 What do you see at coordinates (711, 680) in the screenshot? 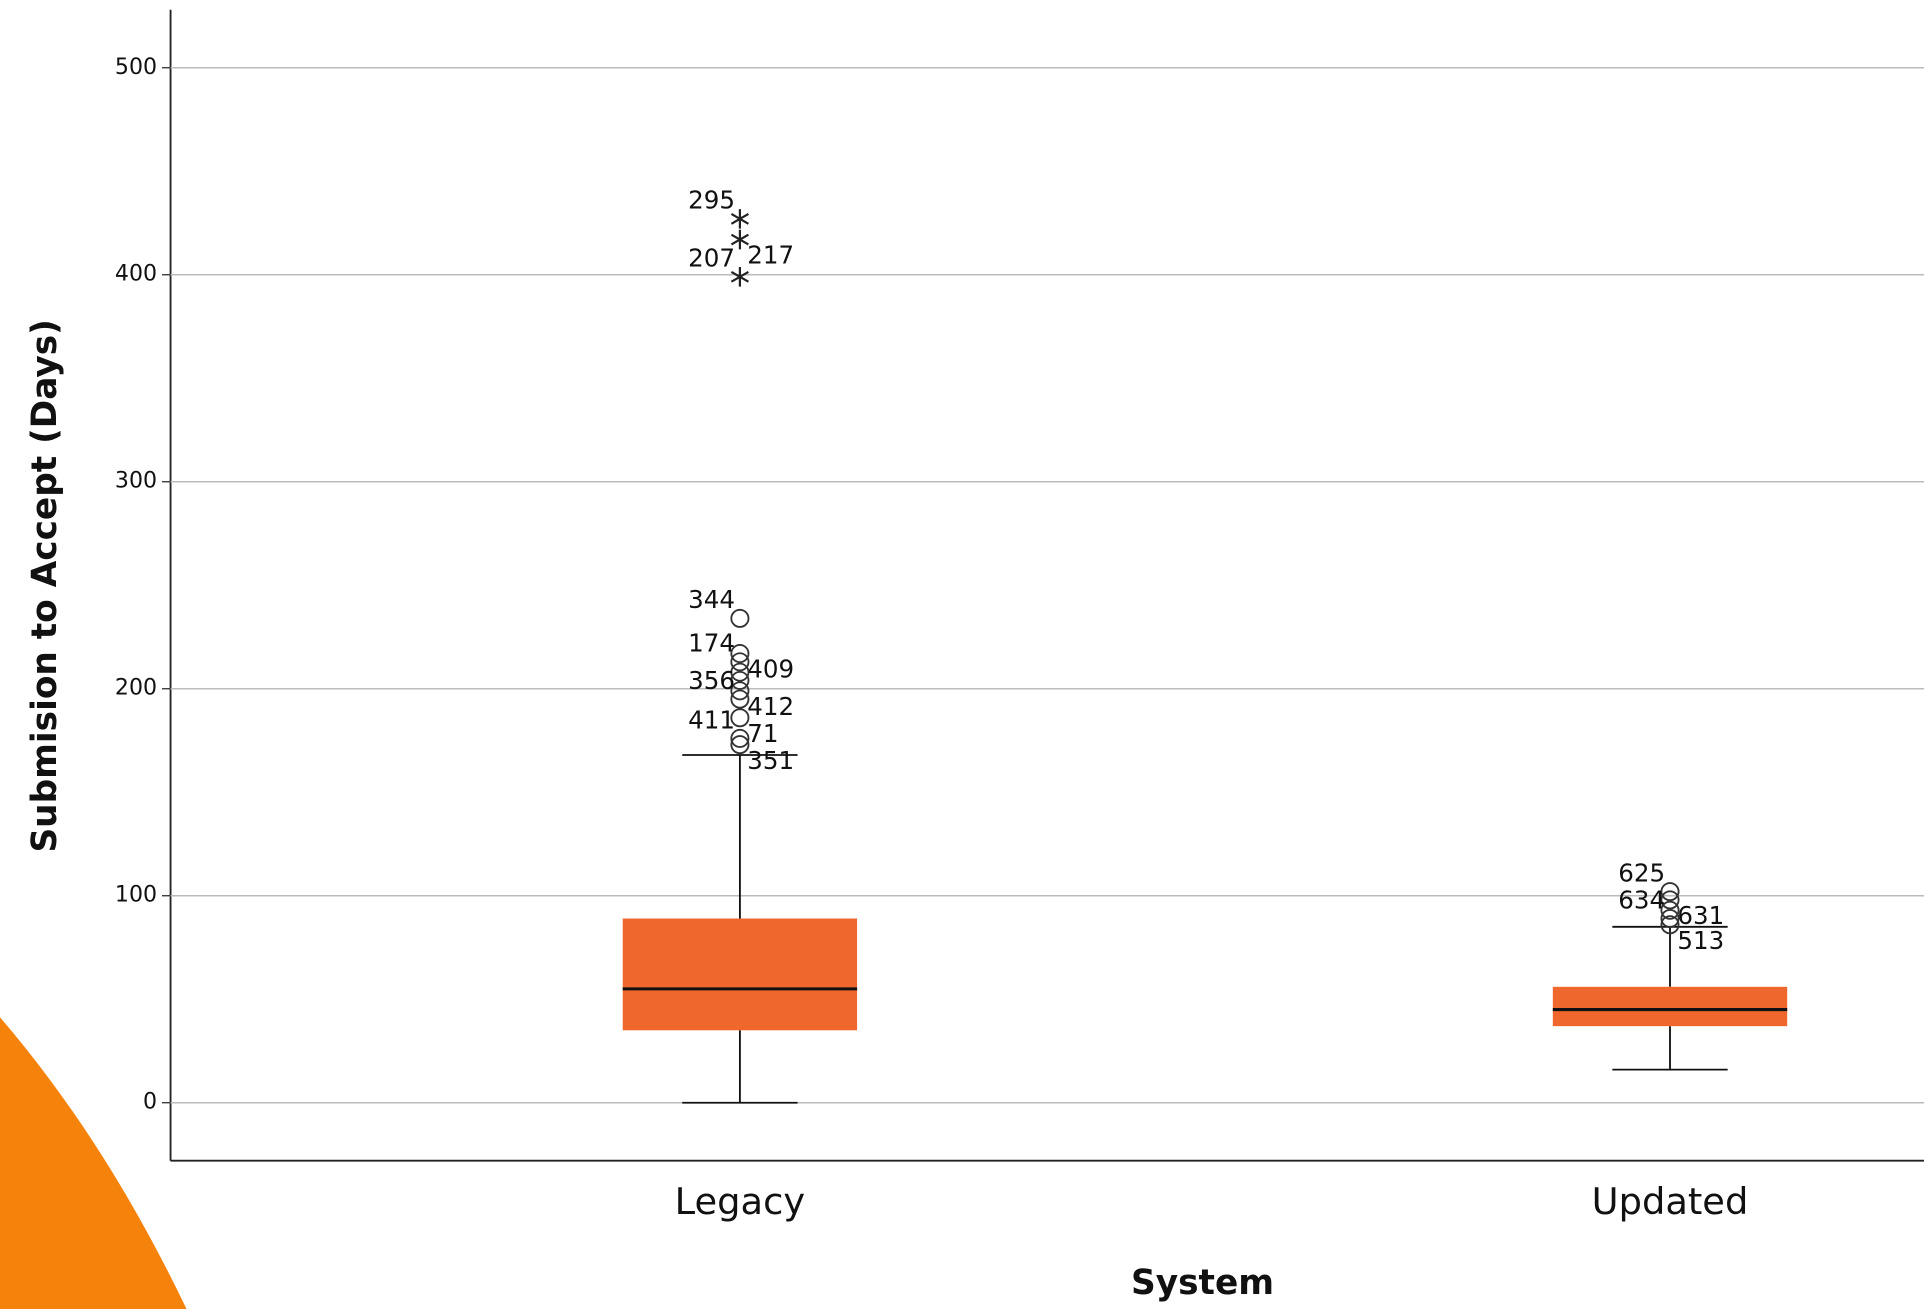
I see `outlier-label: 356` at bounding box center [711, 680].